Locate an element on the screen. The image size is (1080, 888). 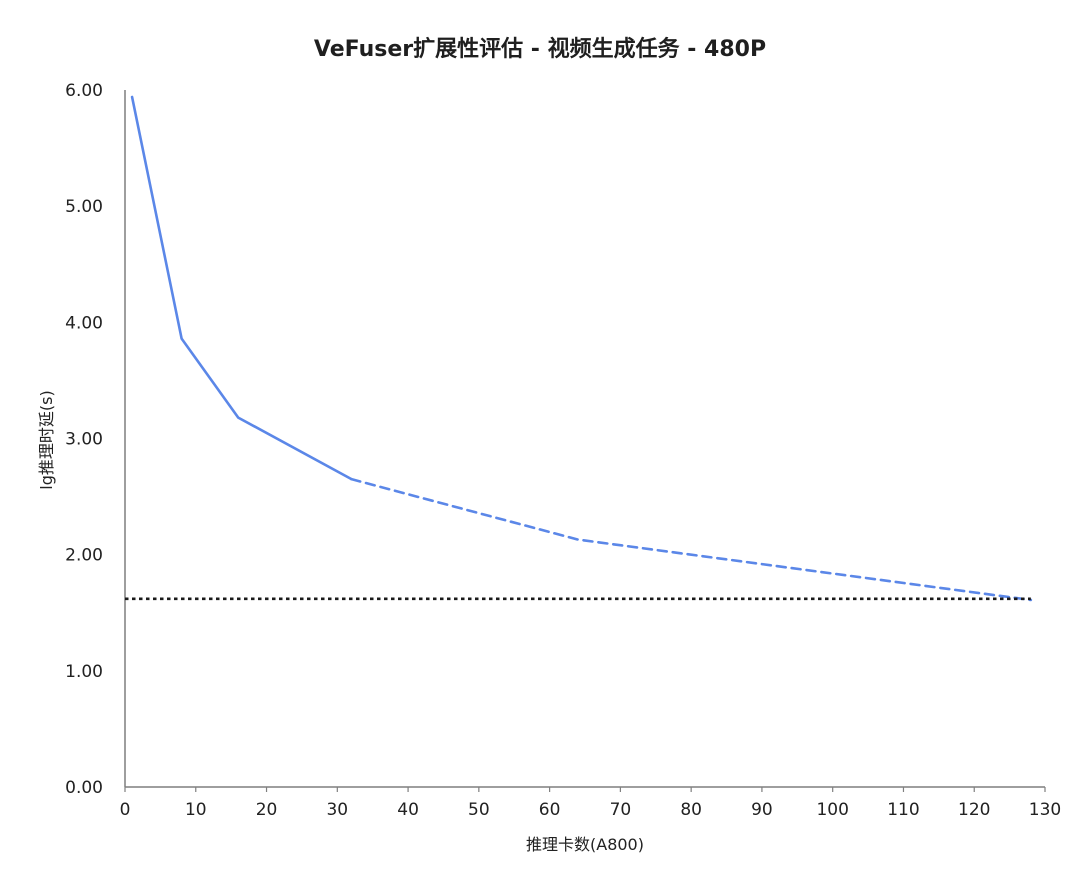
y-axis-label: lg推理时延(s) is located at coordinates (46, 439).